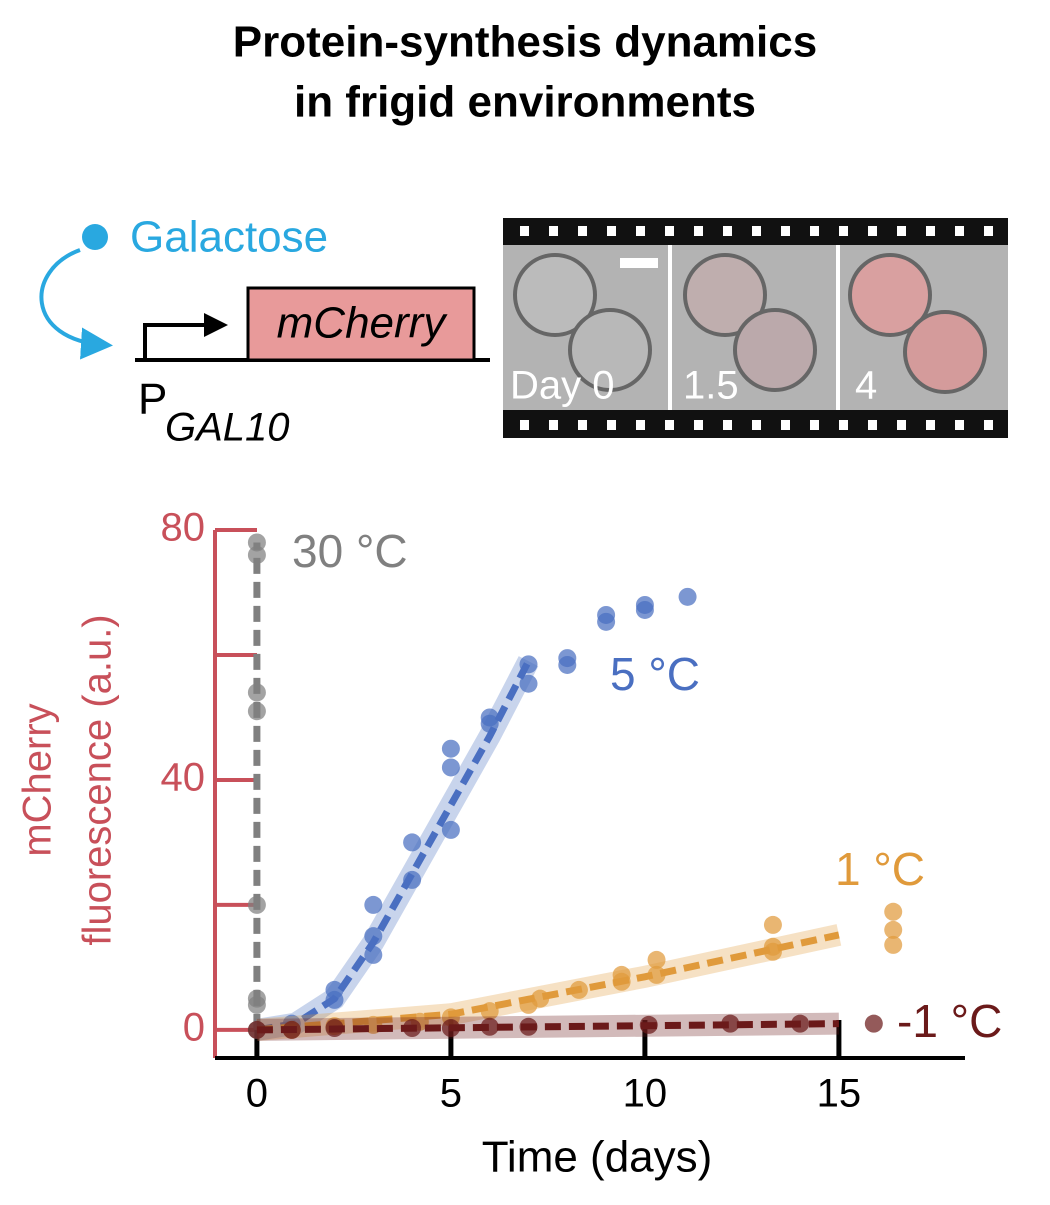  I want to click on galactose-dot, so click(95, 237).